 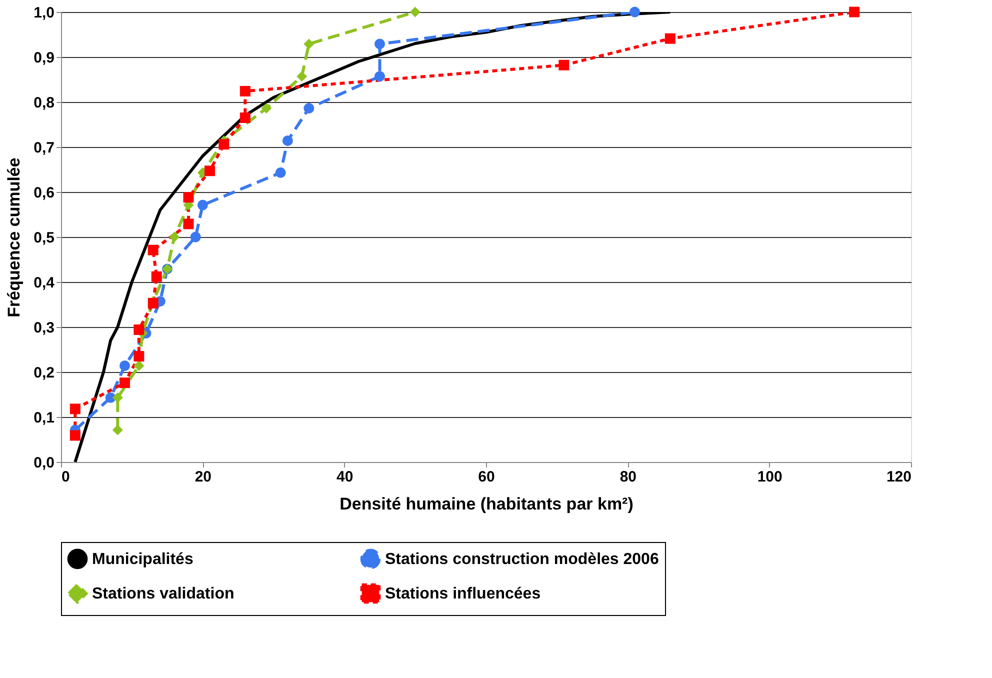 I want to click on x-tick-label: 120, so click(x=899, y=477).